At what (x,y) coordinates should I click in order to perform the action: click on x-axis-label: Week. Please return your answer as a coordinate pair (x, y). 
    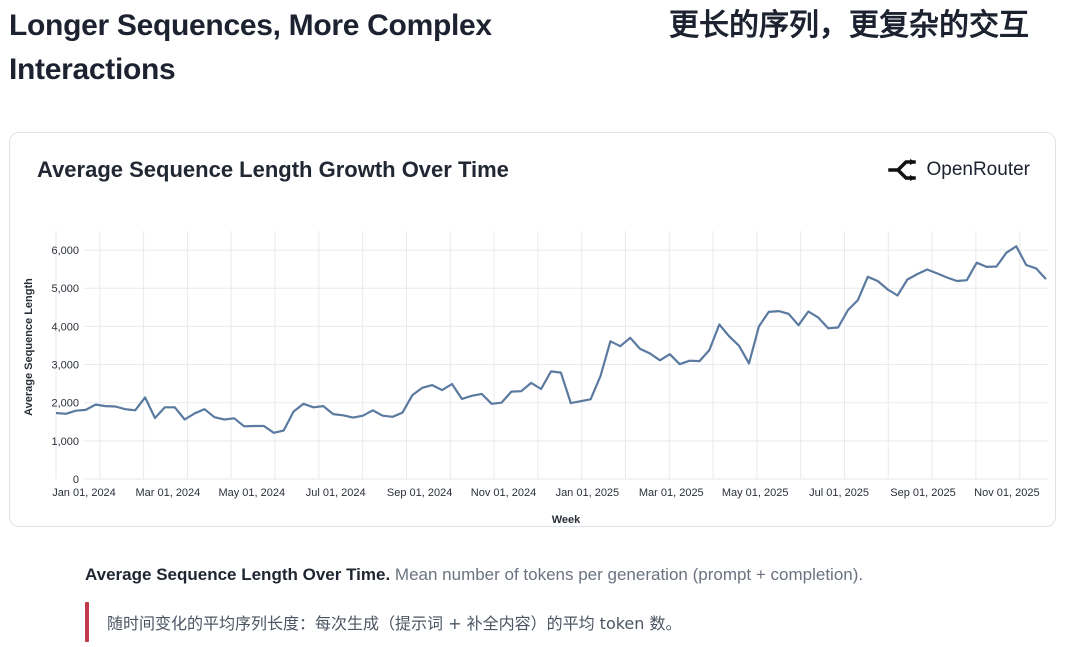
    Looking at the image, I should click on (566, 520).